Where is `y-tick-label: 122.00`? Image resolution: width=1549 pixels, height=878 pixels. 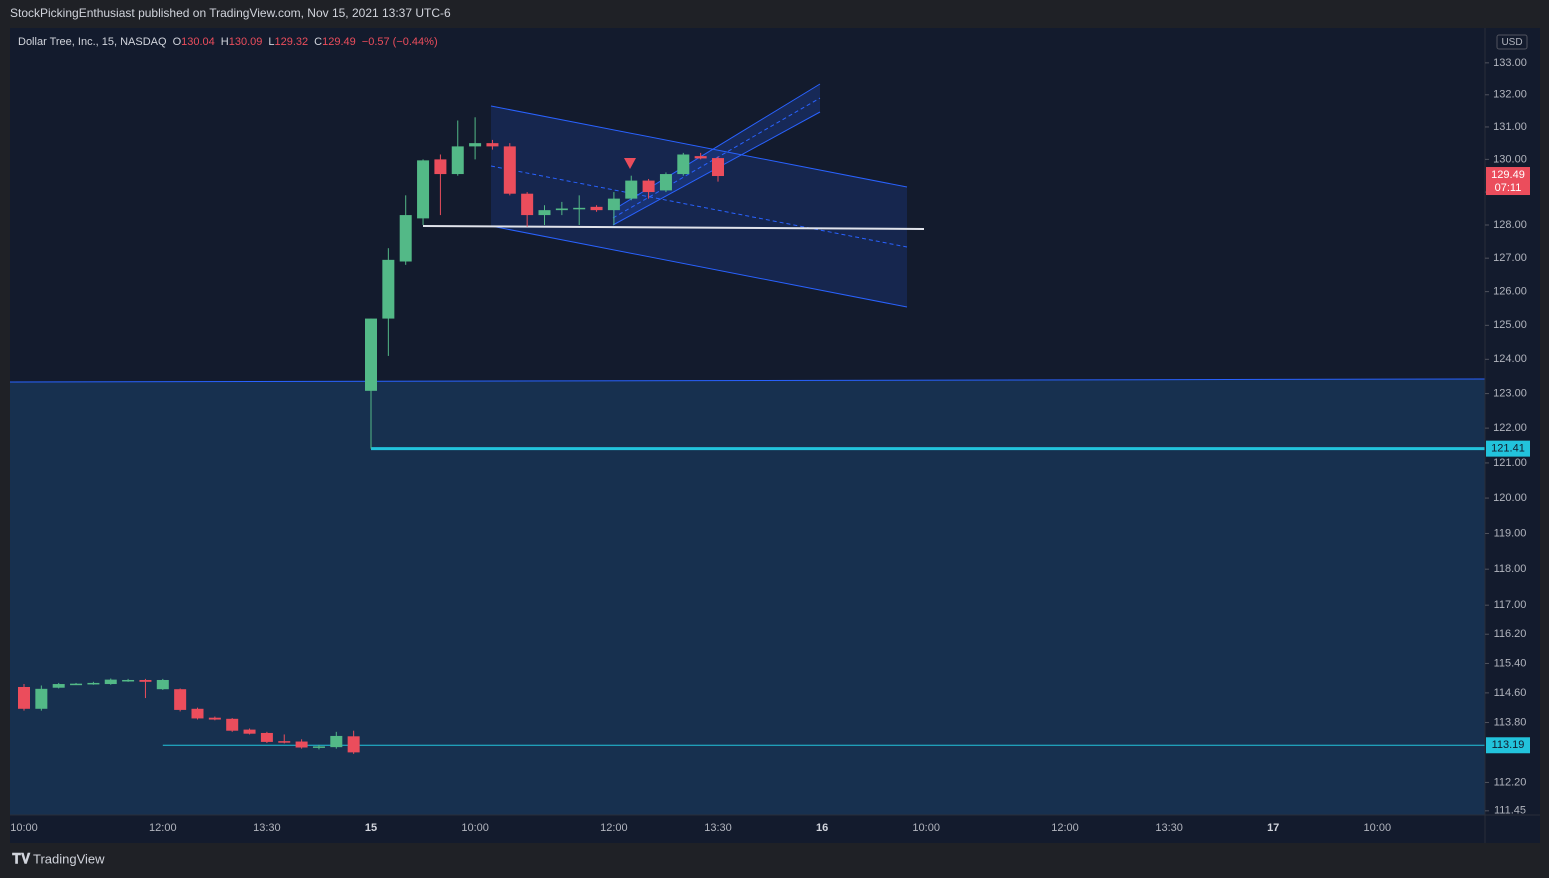 y-tick-label: 122.00 is located at coordinates (1510, 428).